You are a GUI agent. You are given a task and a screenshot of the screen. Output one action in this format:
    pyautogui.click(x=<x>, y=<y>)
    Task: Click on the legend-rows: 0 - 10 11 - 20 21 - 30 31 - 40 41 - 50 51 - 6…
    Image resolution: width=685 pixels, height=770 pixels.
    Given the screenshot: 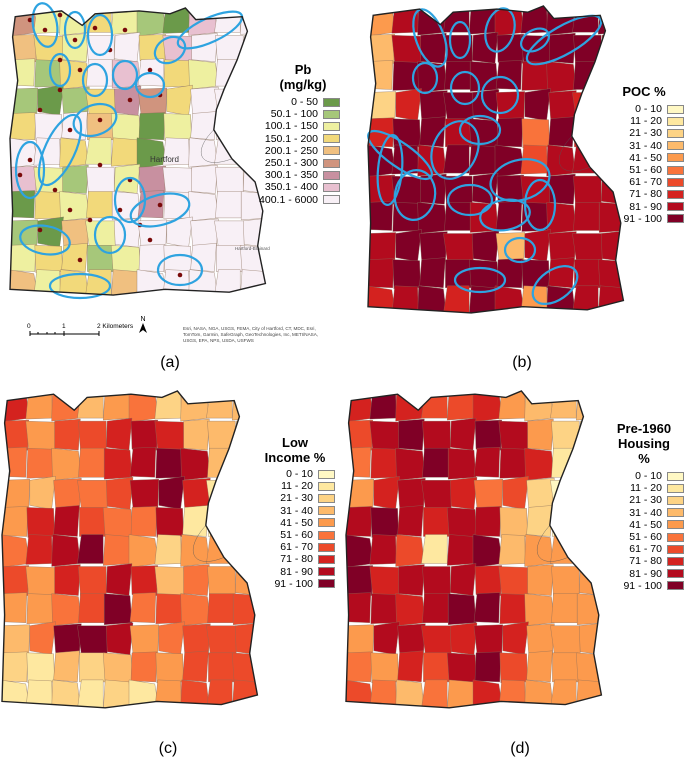 What is the action you would take?
    pyautogui.click(x=644, y=531)
    